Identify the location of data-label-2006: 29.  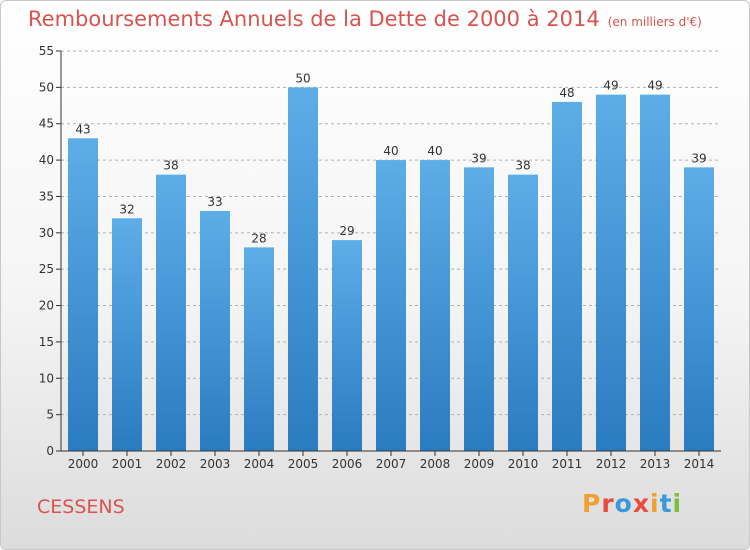
(346, 231).